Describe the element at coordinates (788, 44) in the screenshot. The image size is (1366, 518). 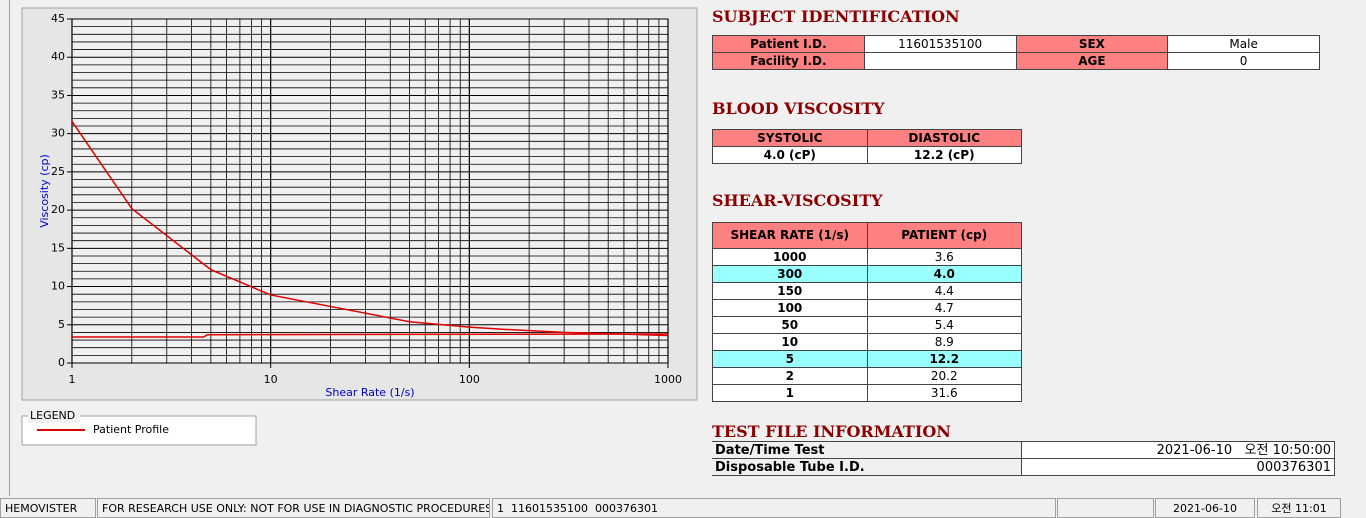
I see `label: Patient I.D.` at that location.